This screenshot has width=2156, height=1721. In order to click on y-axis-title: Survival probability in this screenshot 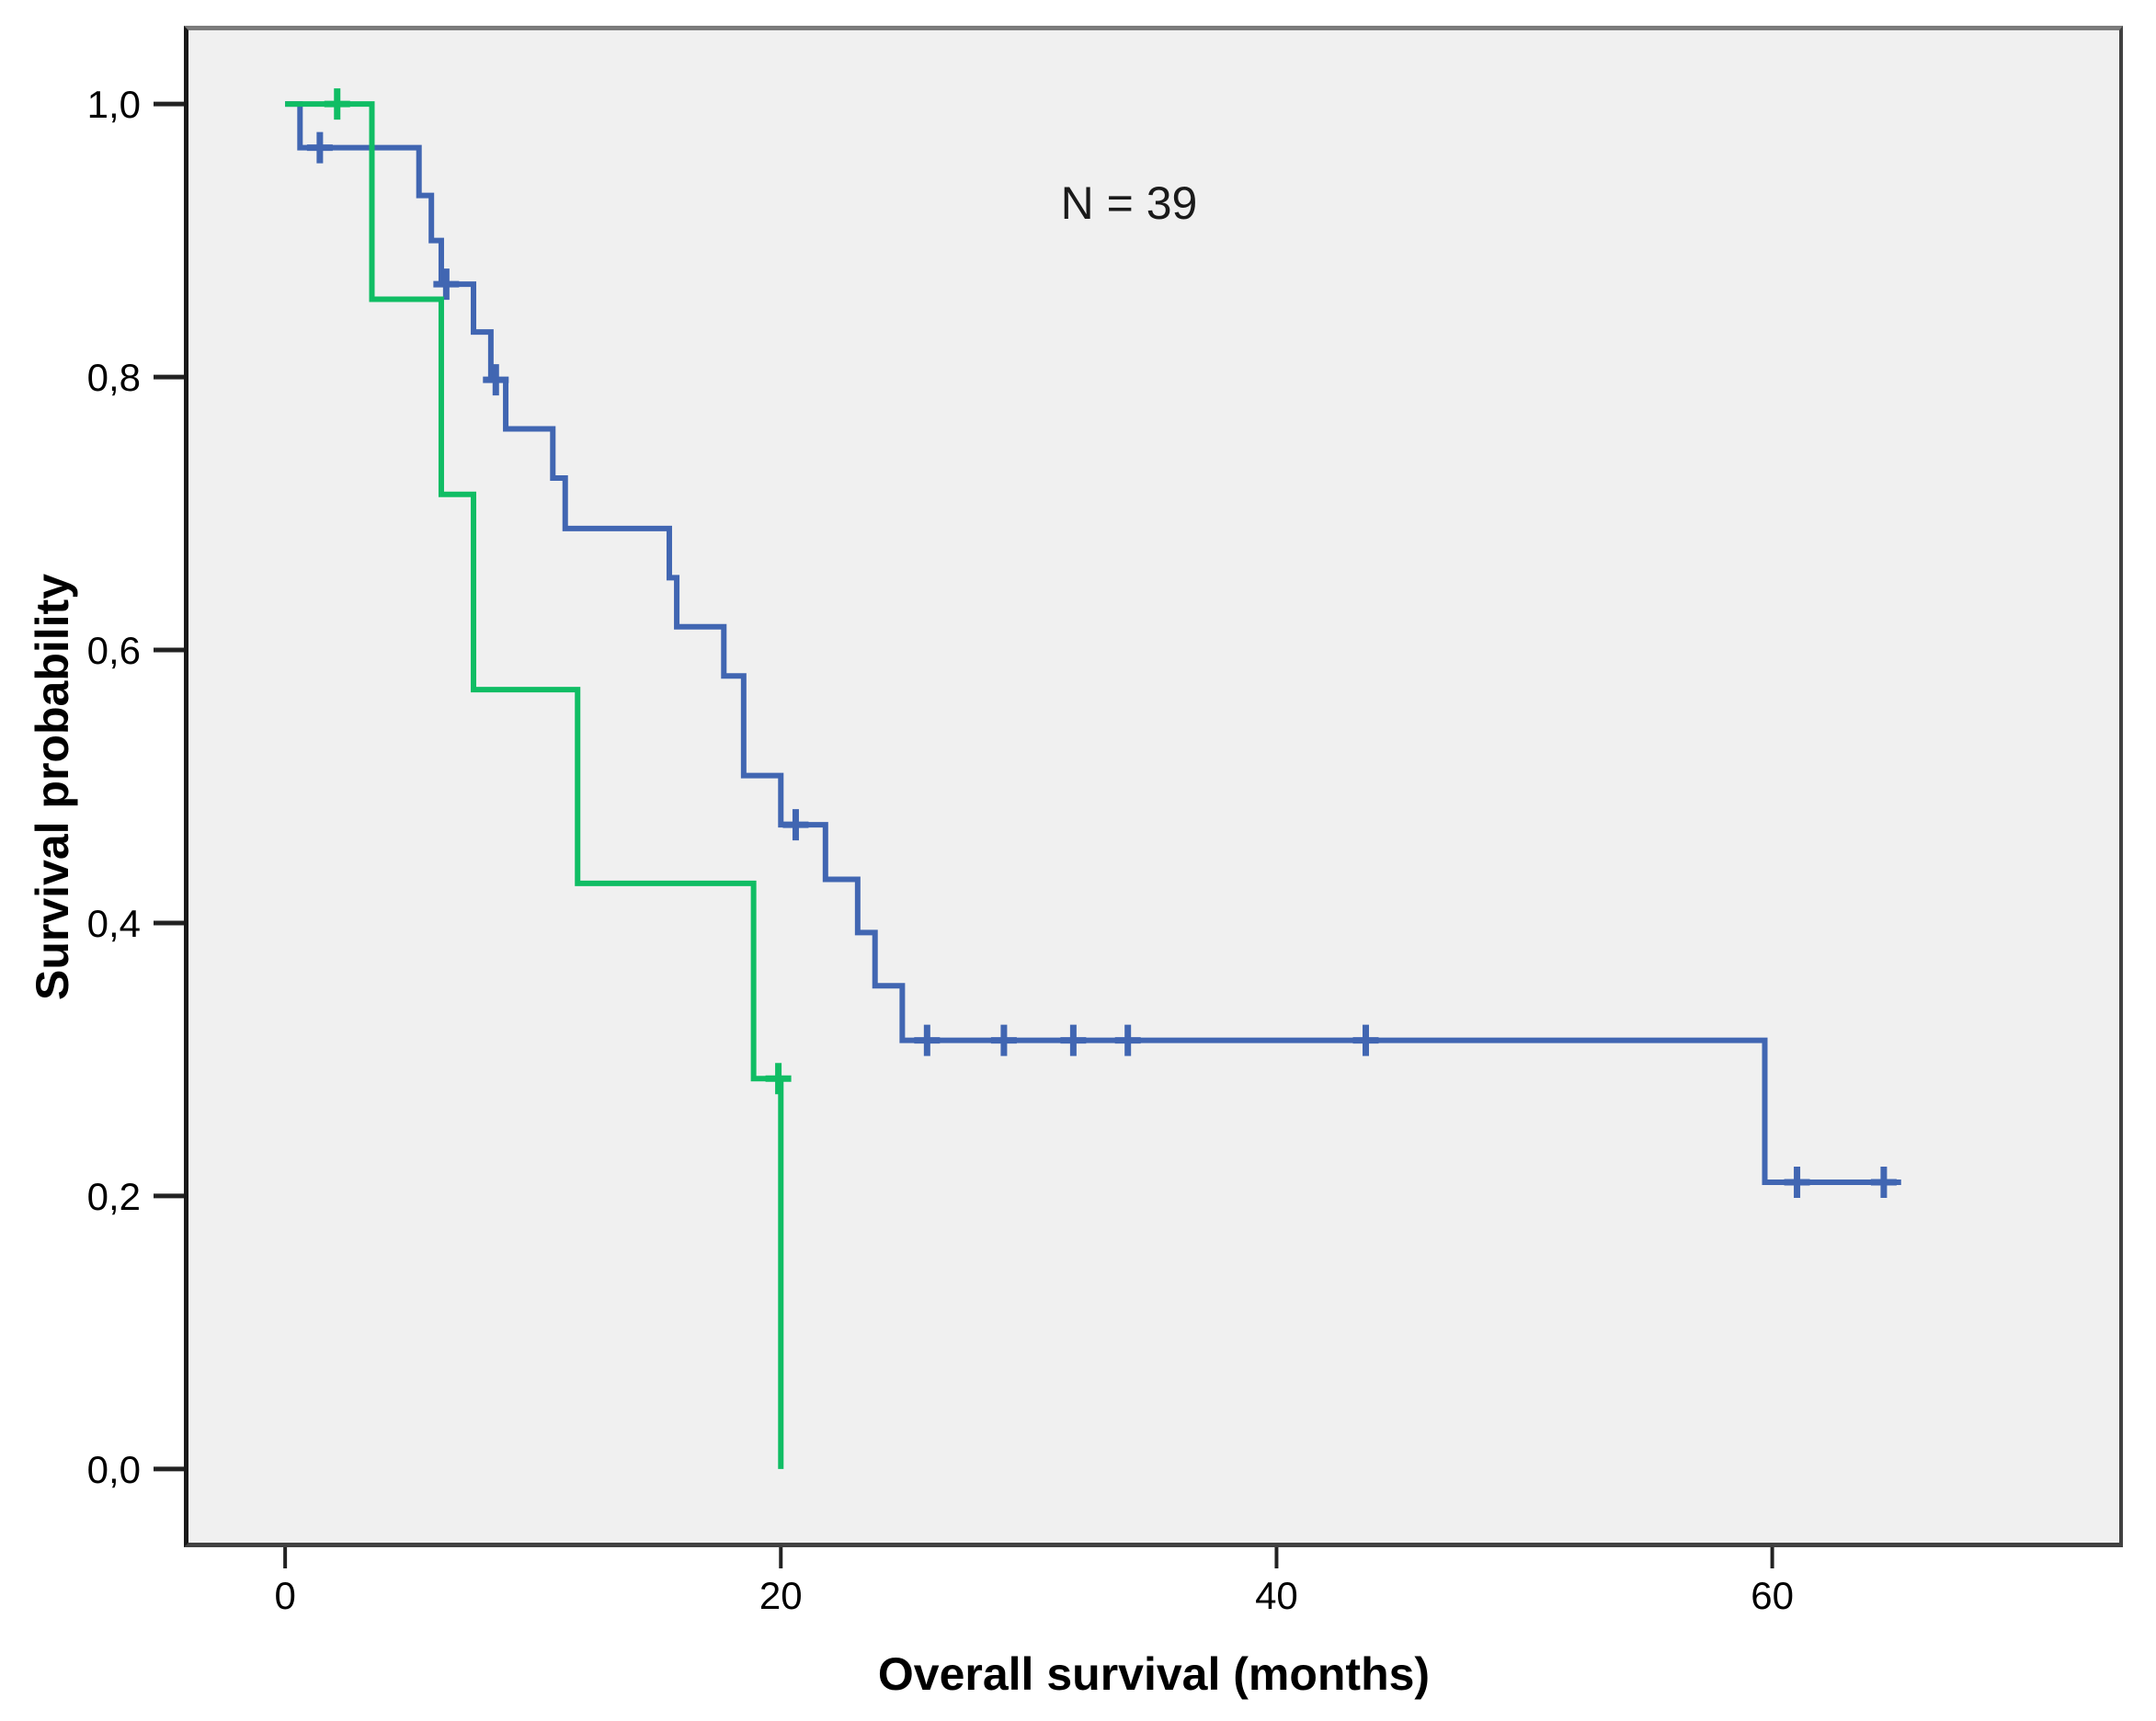, I will do `click(52, 787)`.